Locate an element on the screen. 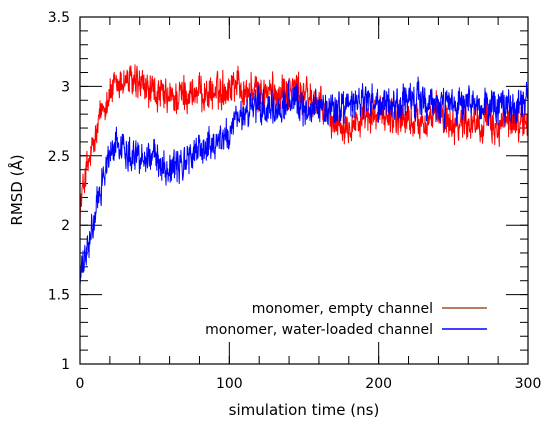 The height and width of the screenshot is (428, 550). legend-label: monomer, water-loaded channel is located at coordinates (319, 330).